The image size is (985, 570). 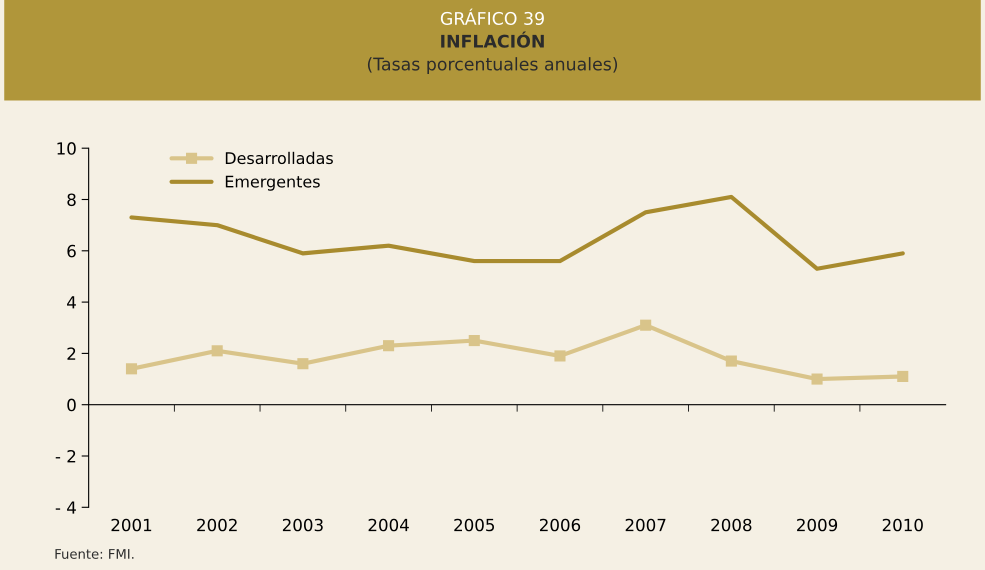 I want to click on y-tick-label: 2, so click(x=71, y=353).